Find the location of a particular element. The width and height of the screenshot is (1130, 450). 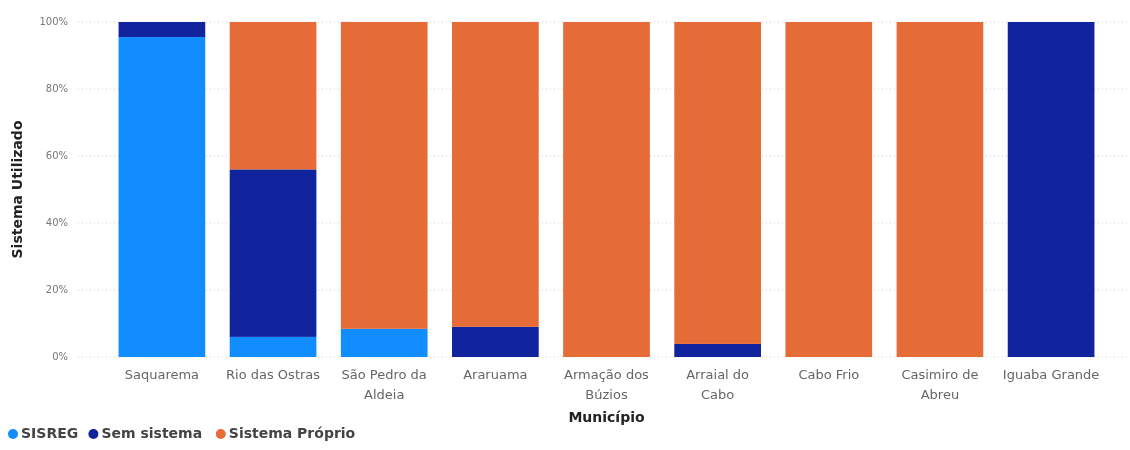

y-tick-label: 40% is located at coordinates (56, 223).